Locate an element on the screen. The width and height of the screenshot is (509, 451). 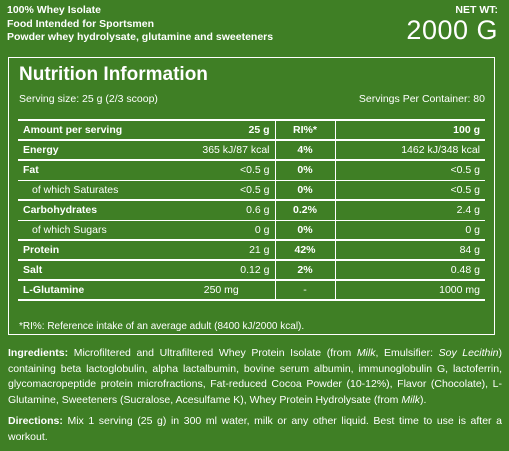
serving-size: Serving size: 25 g (2/3 scoop) is located at coordinates (88, 99).